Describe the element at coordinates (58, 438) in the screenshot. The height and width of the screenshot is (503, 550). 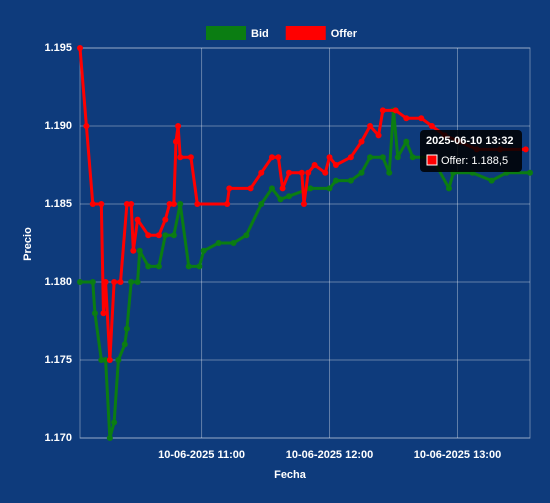
I see `y-tick-label: 1.170` at that location.